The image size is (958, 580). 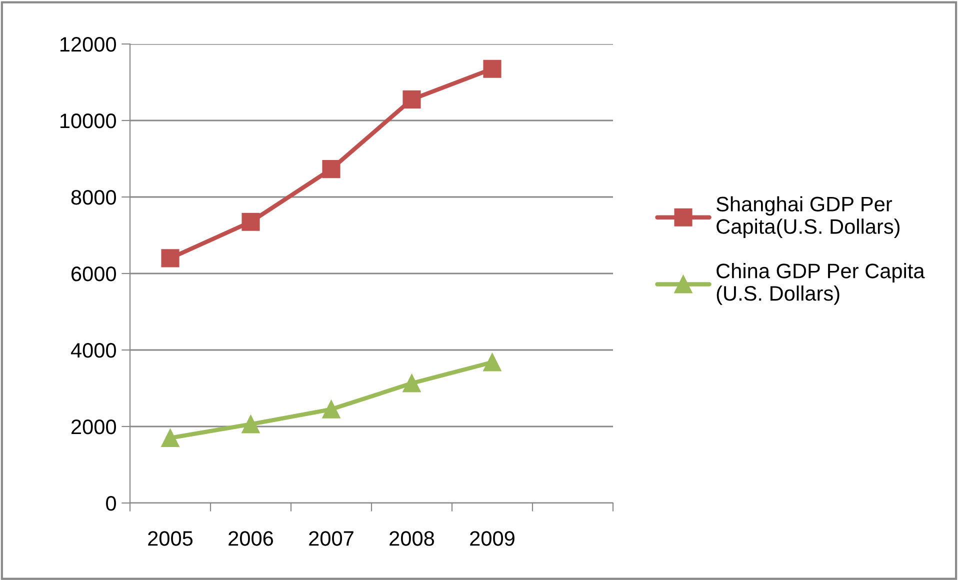 What do you see at coordinates (170, 538) in the screenshot?
I see `x-tick-label: 2005` at bounding box center [170, 538].